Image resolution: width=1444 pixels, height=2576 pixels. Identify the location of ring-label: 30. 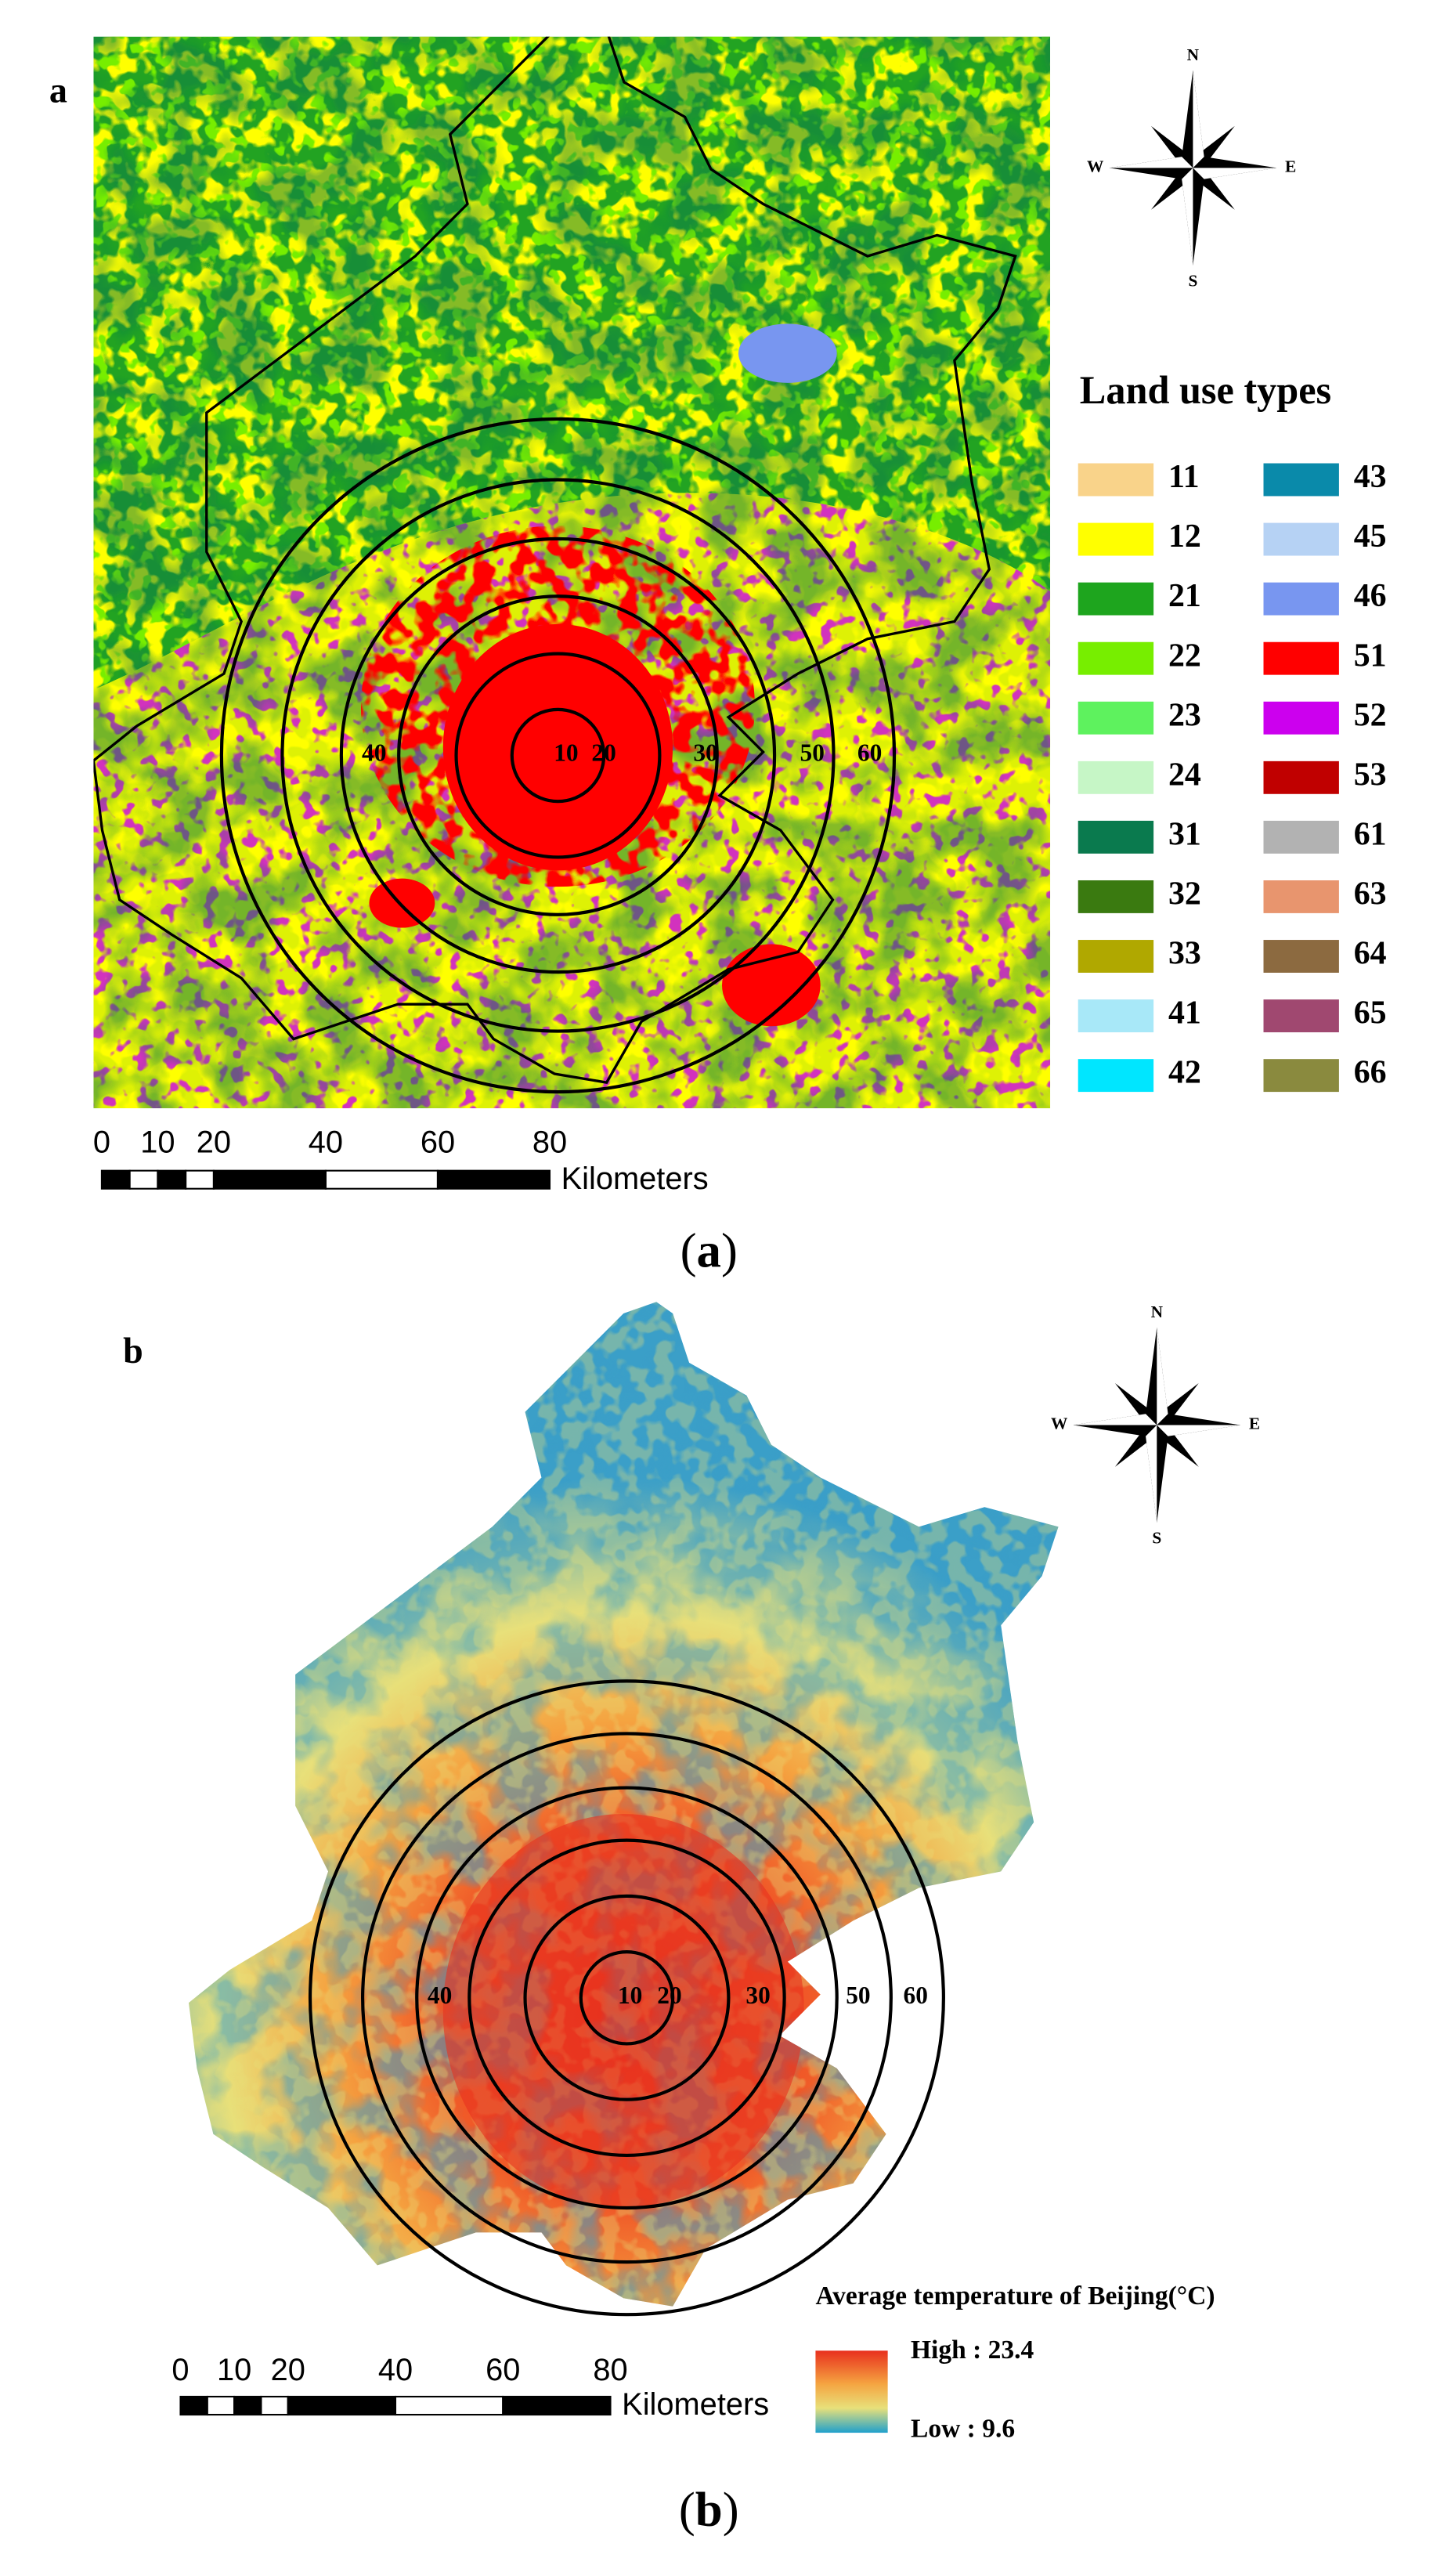
(705, 753).